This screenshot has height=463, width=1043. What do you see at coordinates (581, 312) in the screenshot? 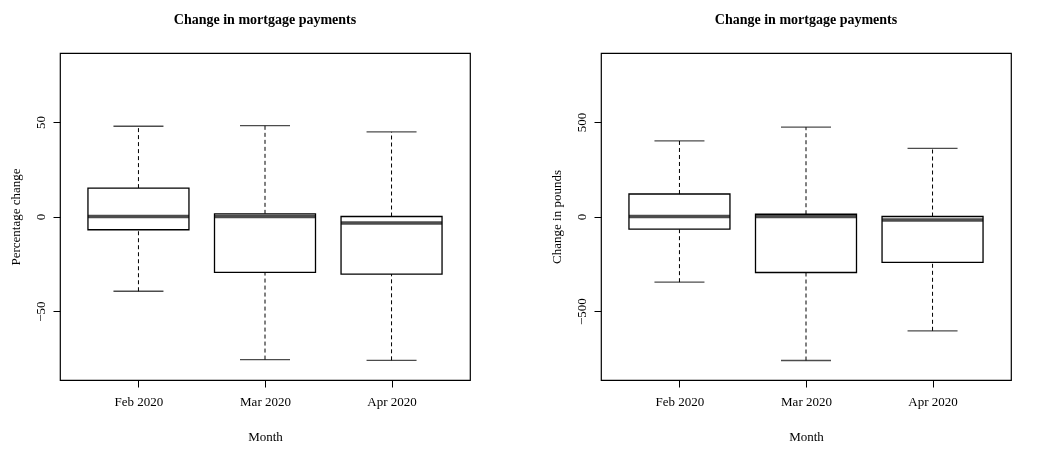
I see `y-tick-label: −500` at bounding box center [581, 312].